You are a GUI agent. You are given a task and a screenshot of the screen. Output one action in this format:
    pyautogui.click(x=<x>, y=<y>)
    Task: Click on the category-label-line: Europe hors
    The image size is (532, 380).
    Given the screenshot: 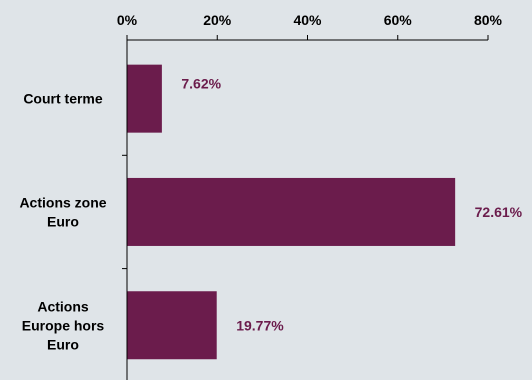 What is the action you would take?
    pyautogui.click(x=63, y=325)
    